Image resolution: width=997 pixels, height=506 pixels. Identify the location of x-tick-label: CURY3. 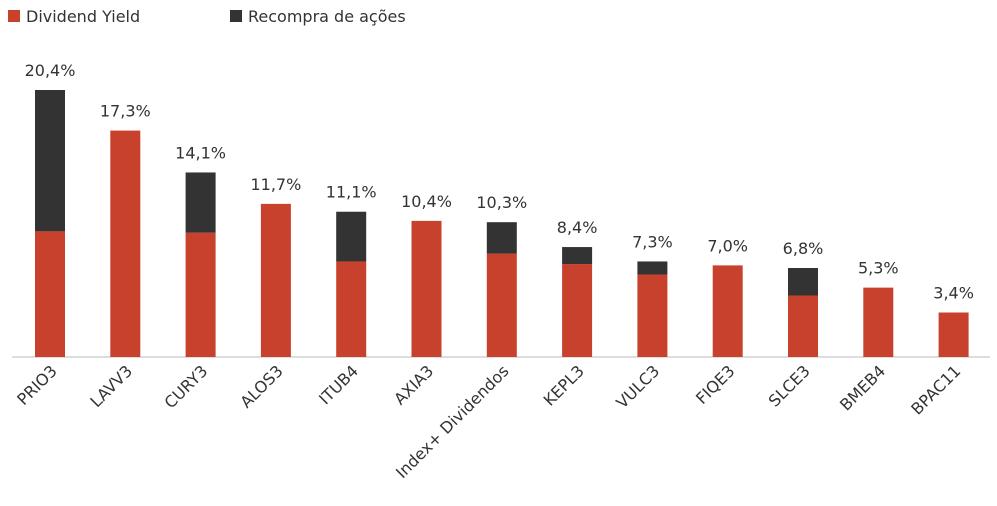
(186, 386).